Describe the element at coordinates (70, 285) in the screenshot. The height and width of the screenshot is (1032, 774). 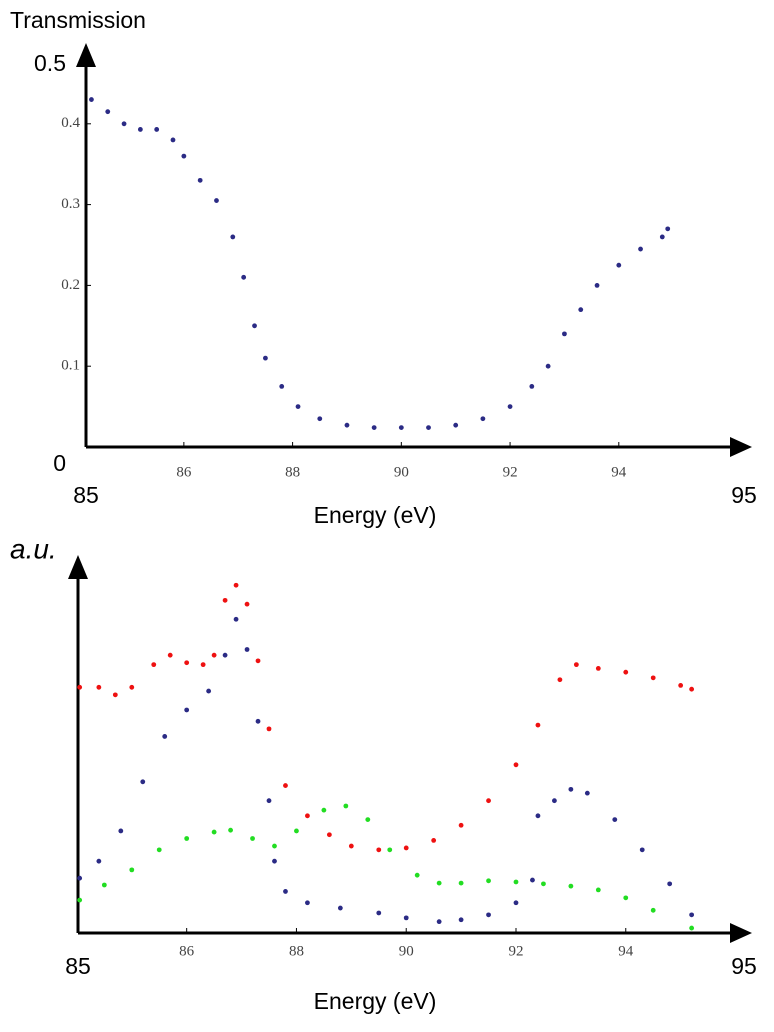
I see `y-tick-label: 0.2` at that location.